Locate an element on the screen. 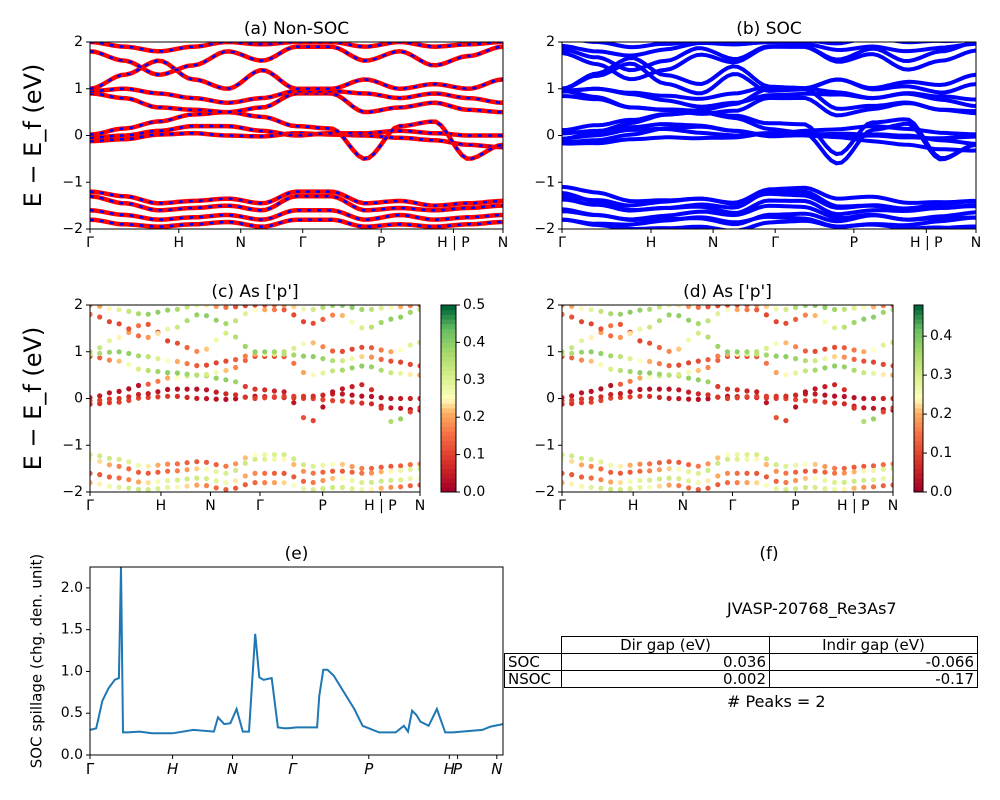 The width and height of the screenshot is (1000, 800). x-tick-label: N is located at coordinates (496, 769).